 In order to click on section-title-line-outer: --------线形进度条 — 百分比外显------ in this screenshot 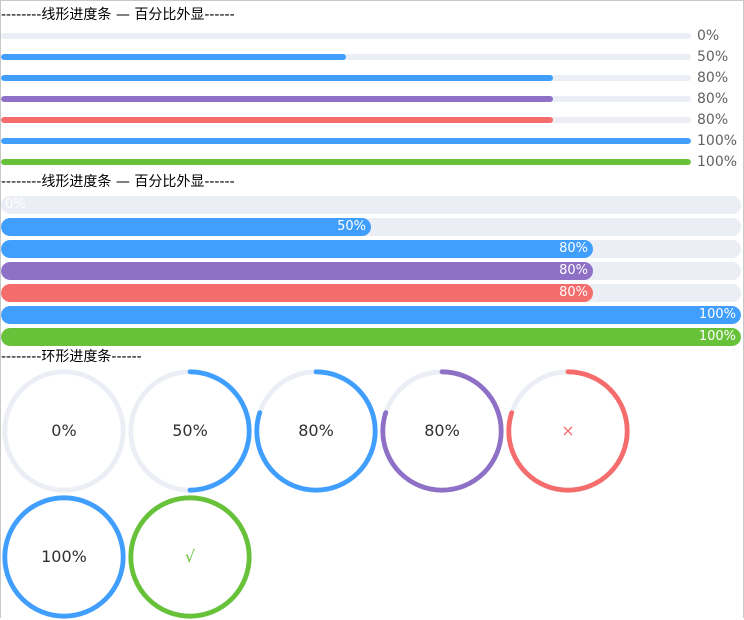, I will do `click(118, 15)`.